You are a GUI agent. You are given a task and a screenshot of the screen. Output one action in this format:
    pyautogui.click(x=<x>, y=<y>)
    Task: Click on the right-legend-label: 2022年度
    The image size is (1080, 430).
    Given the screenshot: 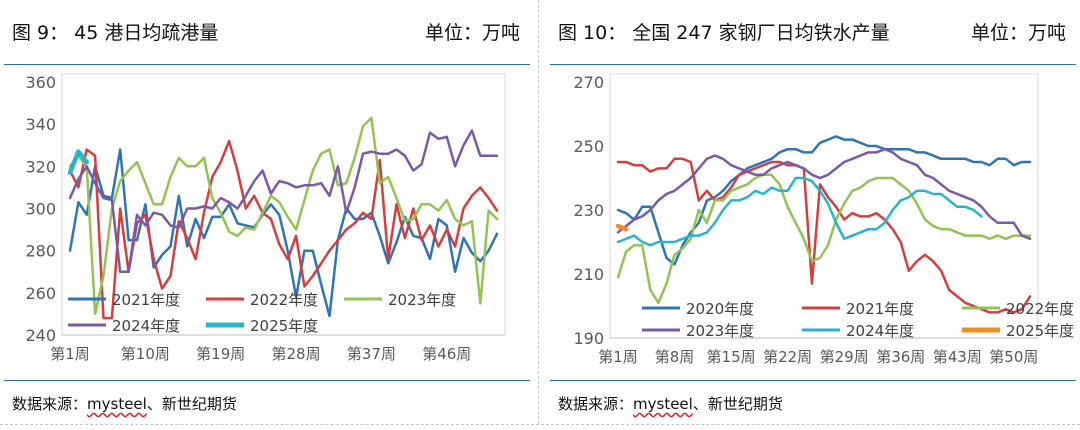 What is the action you would take?
    pyautogui.click(x=1040, y=309)
    